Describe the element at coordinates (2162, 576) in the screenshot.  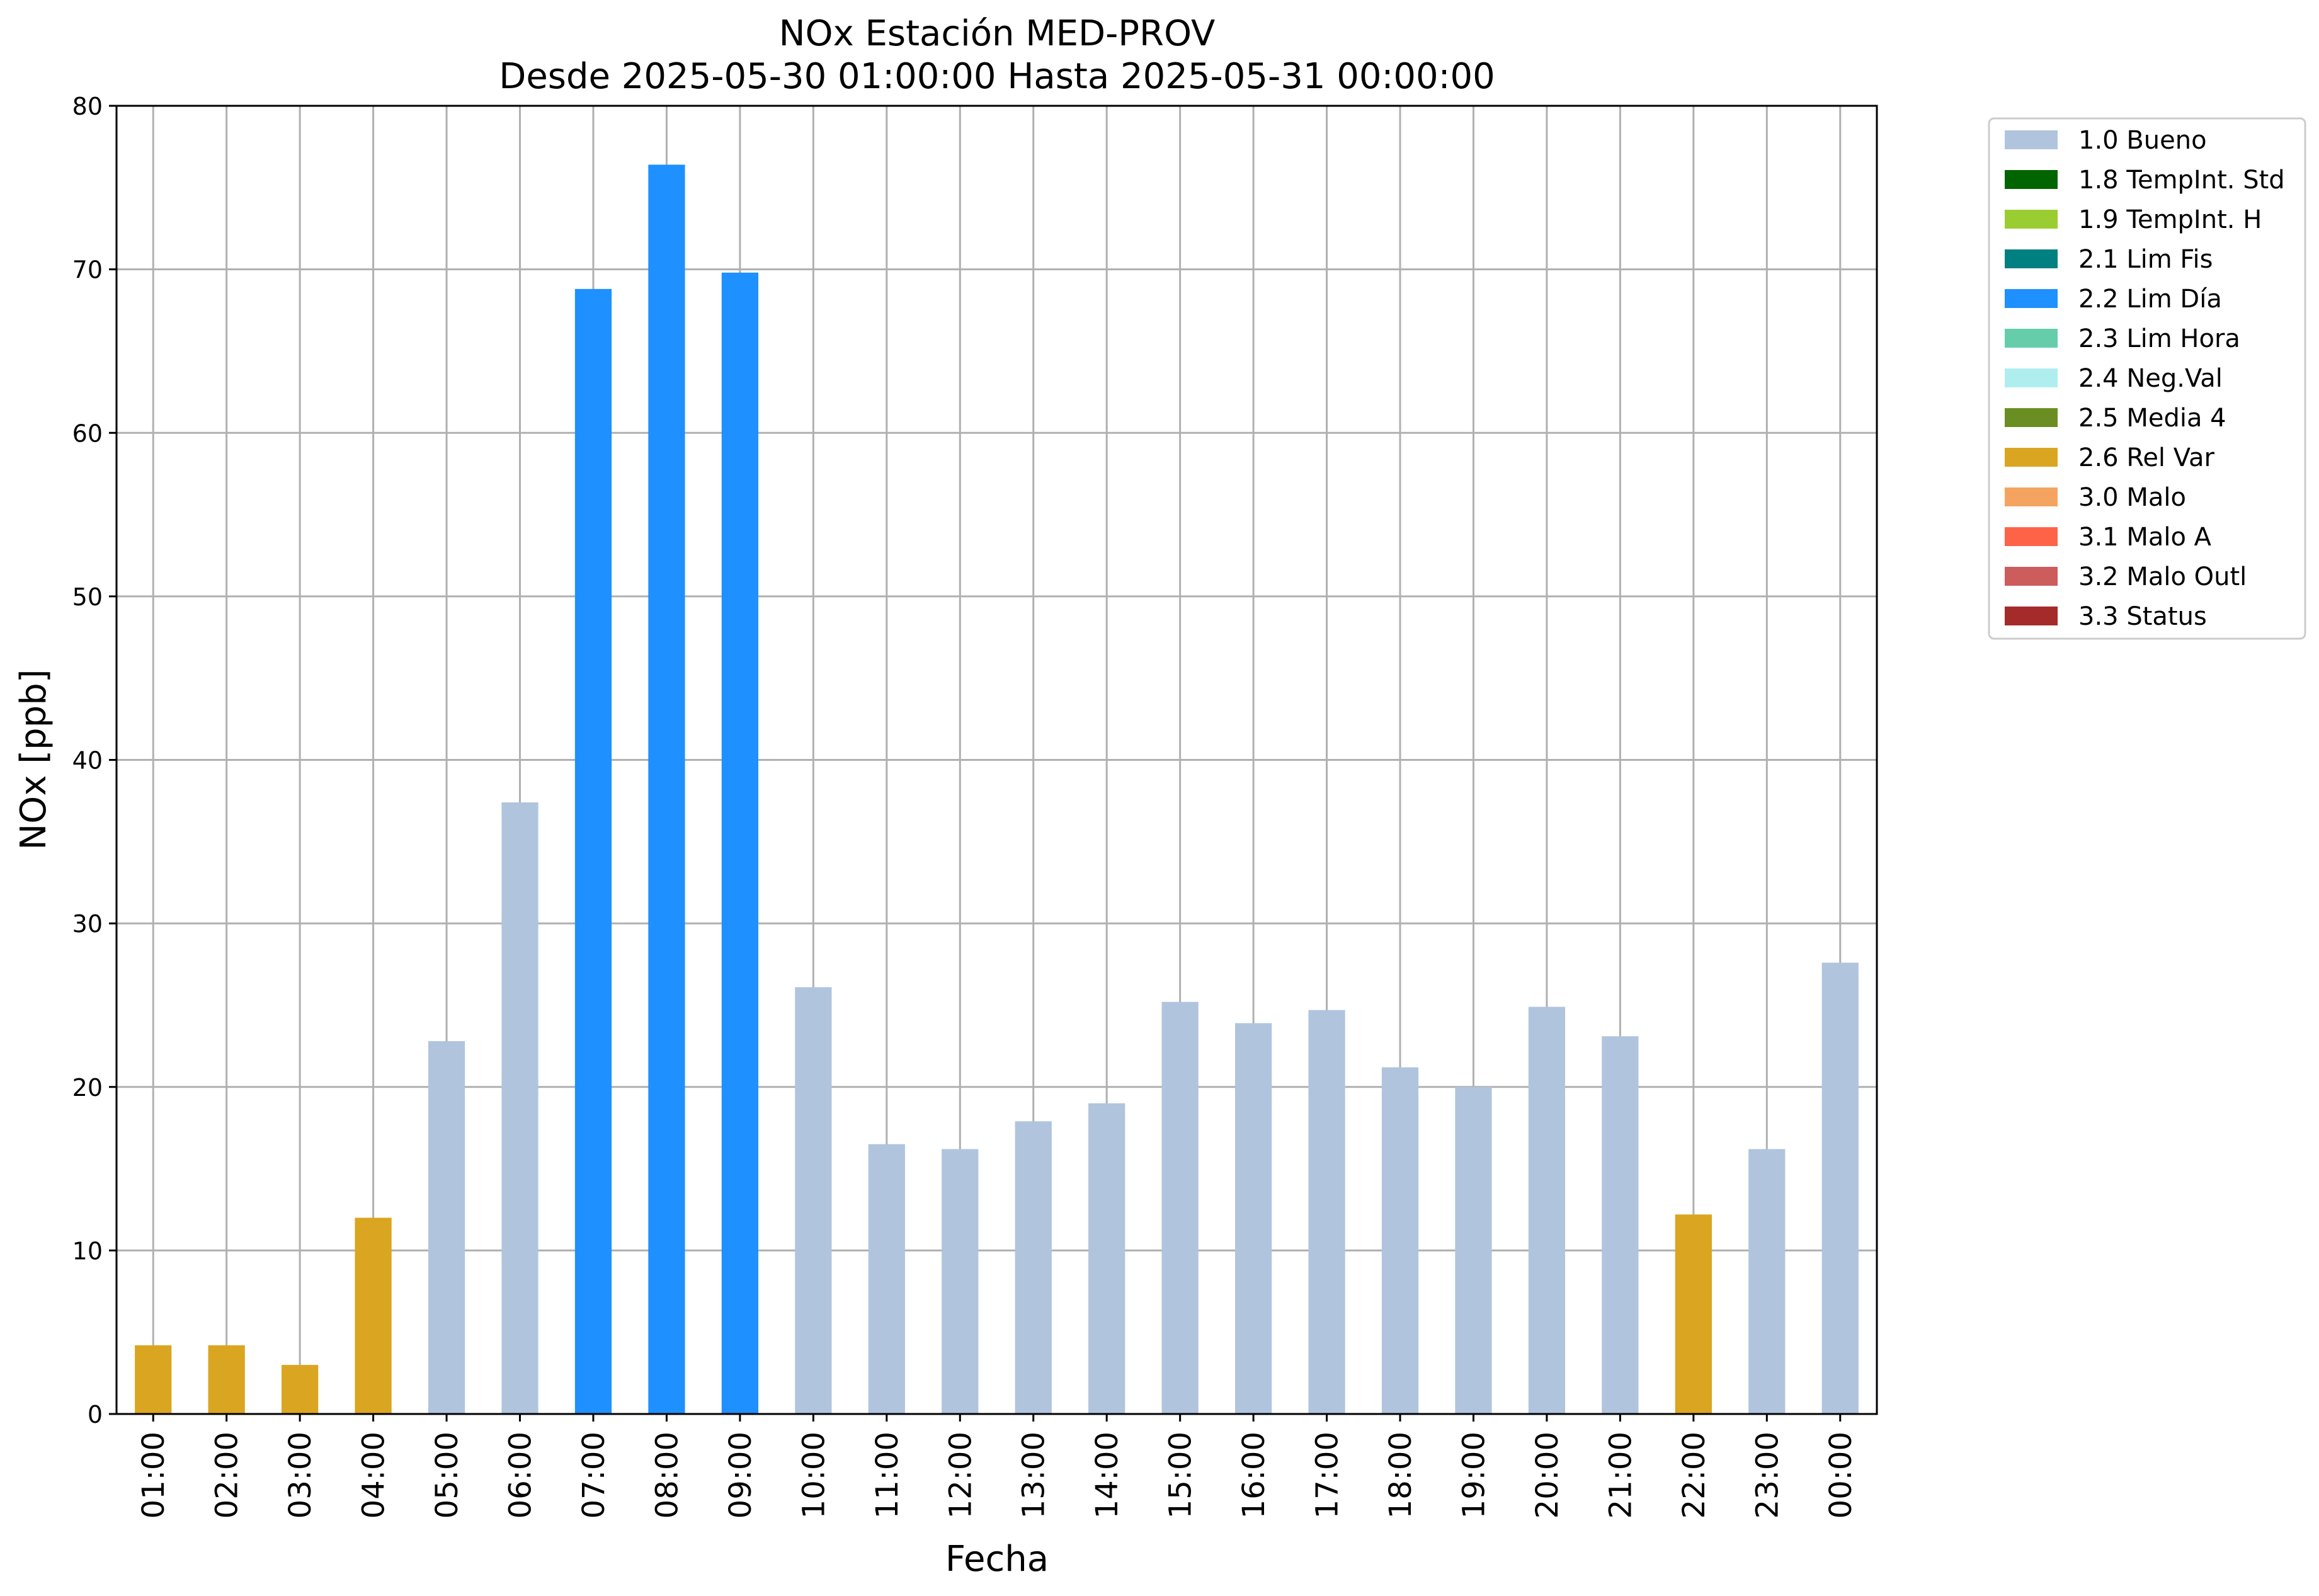
I see `legend-label: 3.2 Malo Outl` at that location.